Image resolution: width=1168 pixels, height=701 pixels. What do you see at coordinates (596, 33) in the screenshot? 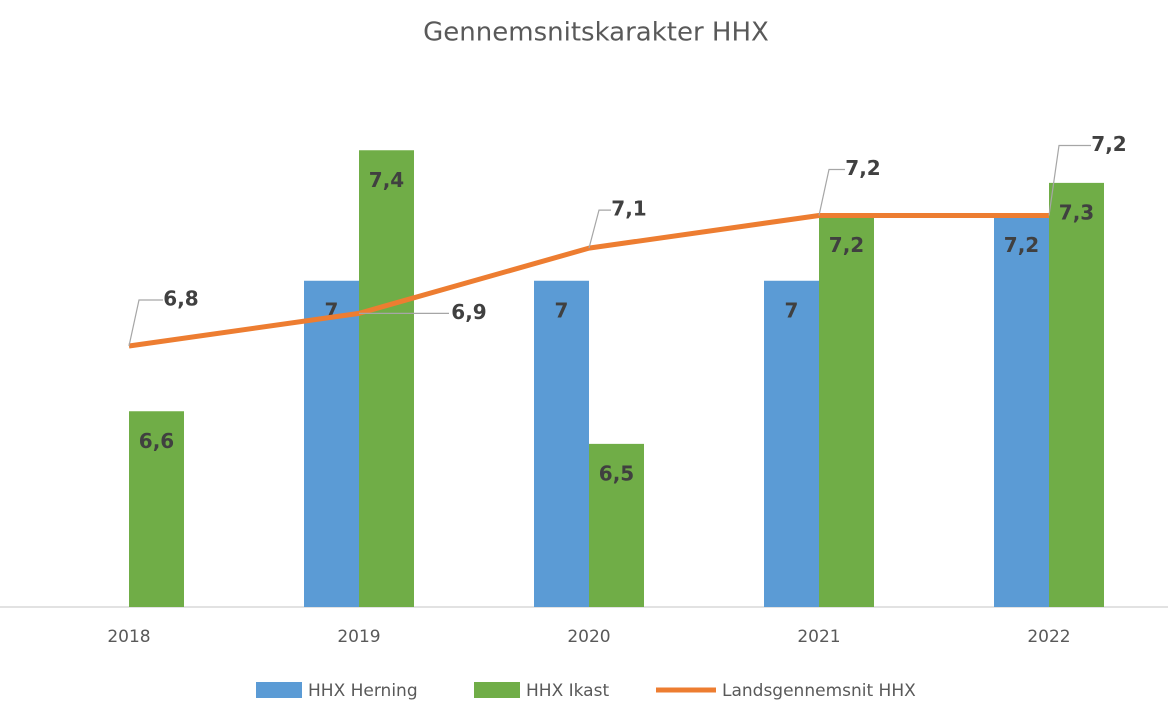
I see `chart-title: Gennemsnitskarakter HHX` at bounding box center [596, 33].